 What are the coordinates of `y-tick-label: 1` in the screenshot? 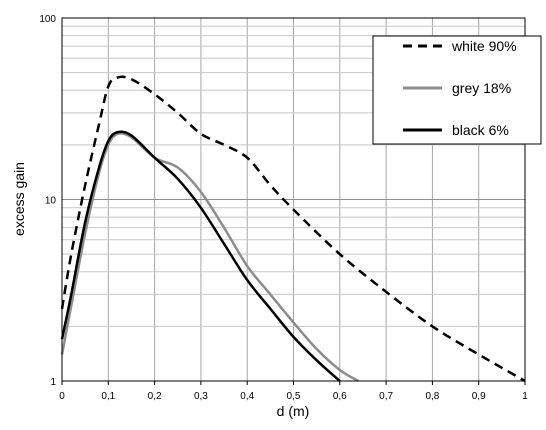 It's located at (53, 382).